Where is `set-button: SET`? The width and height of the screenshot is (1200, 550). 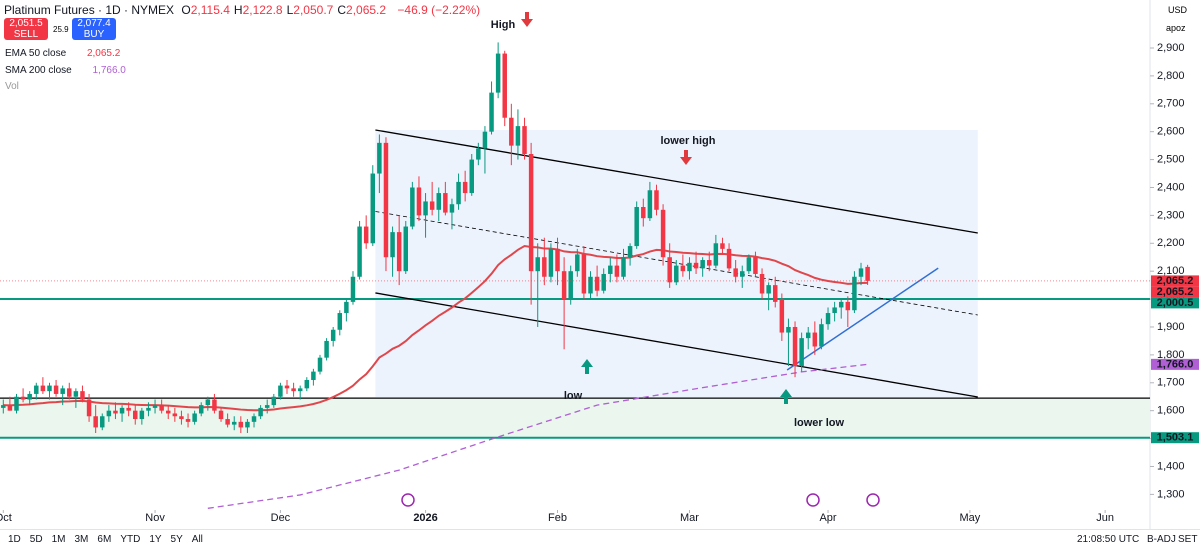
set-button: SET is located at coordinates (1188, 539).